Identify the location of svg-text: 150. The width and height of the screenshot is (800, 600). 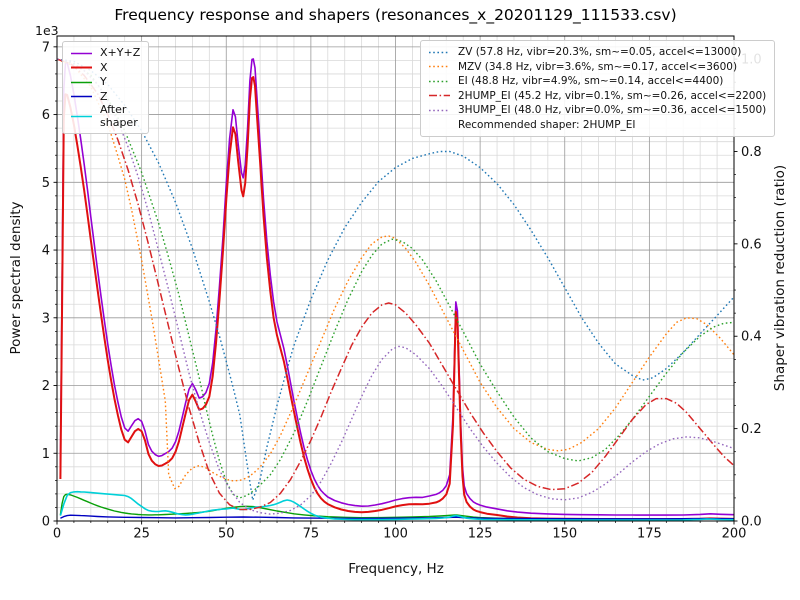
(564, 534).